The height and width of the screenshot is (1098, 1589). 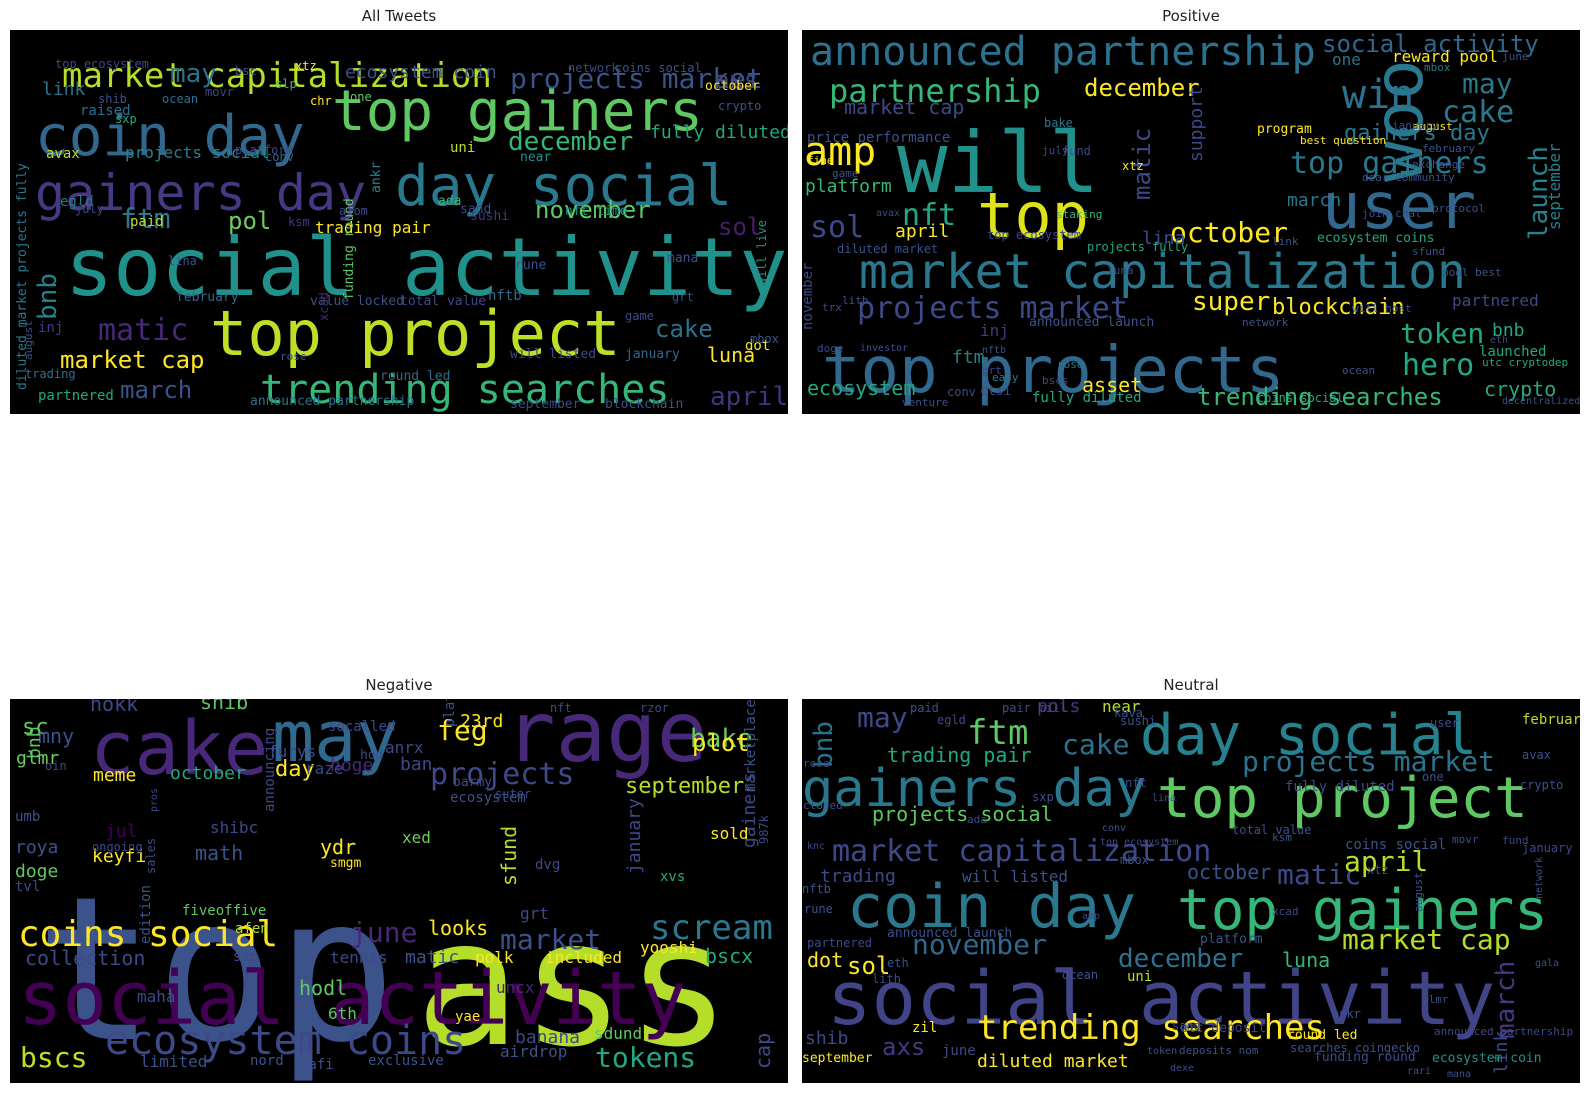 What do you see at coordinates (224, 706) in the screenshot?
I see `word-shib: shib` at bounding box center [224, 706].